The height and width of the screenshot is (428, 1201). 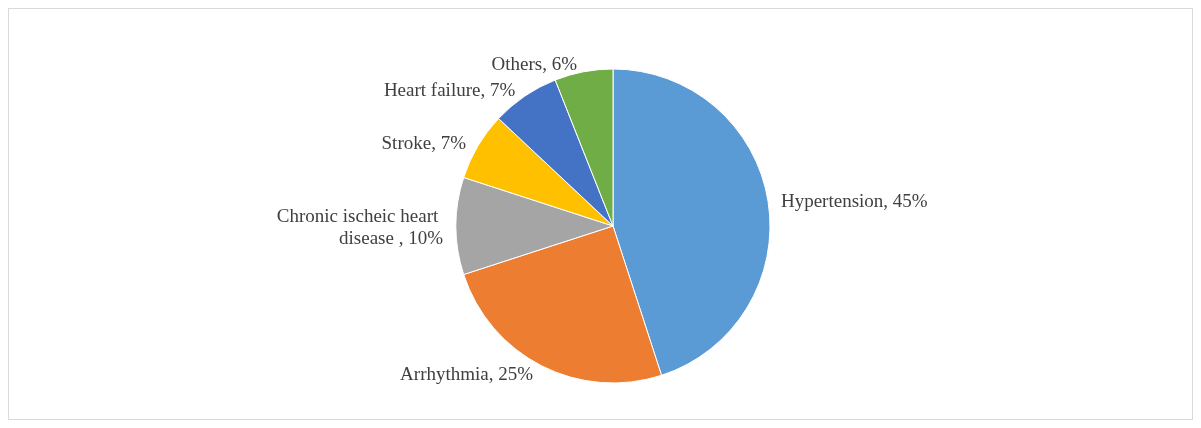 What do you see at coordinates (424, 142) in the screenshot?
I see `slice-label: Stroke, 7%` at bounding box center [424, 142].